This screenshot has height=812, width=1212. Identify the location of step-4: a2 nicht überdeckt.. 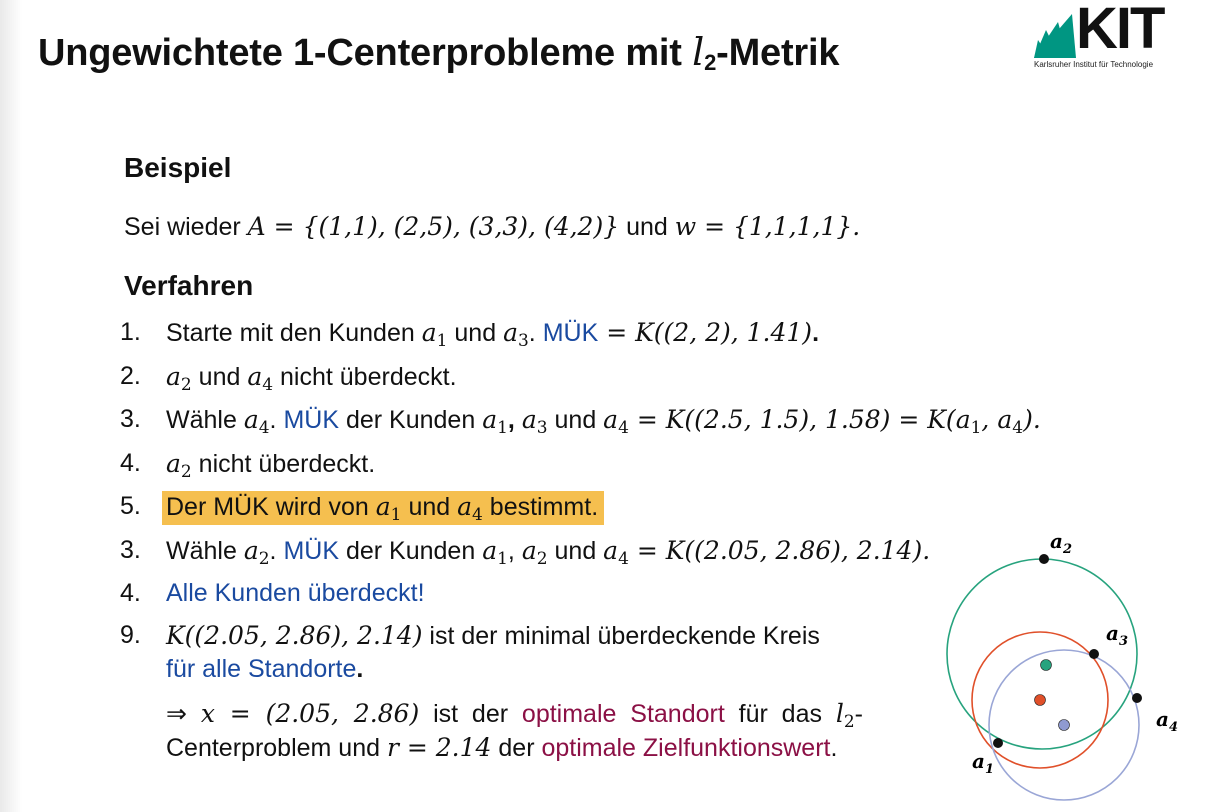
(271, 465).